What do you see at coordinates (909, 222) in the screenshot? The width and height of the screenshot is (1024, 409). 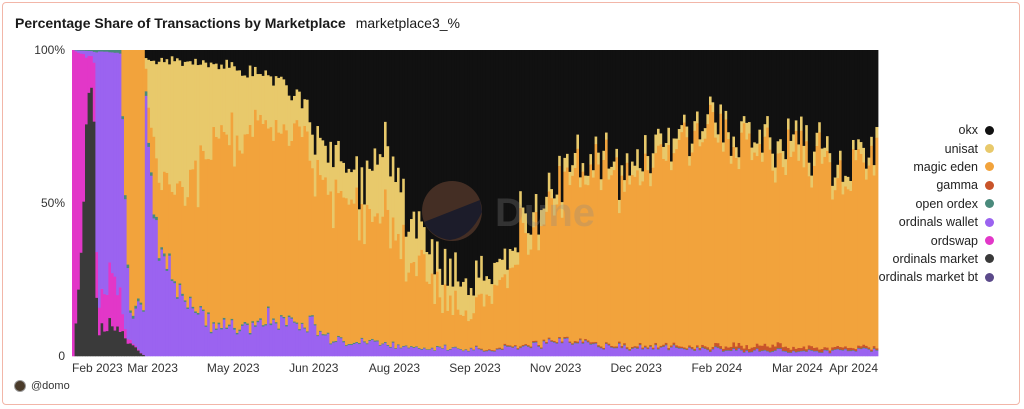 I see `legend-item-ordinals-wallet: ordinals wallet` at bounding box center [909, 222].